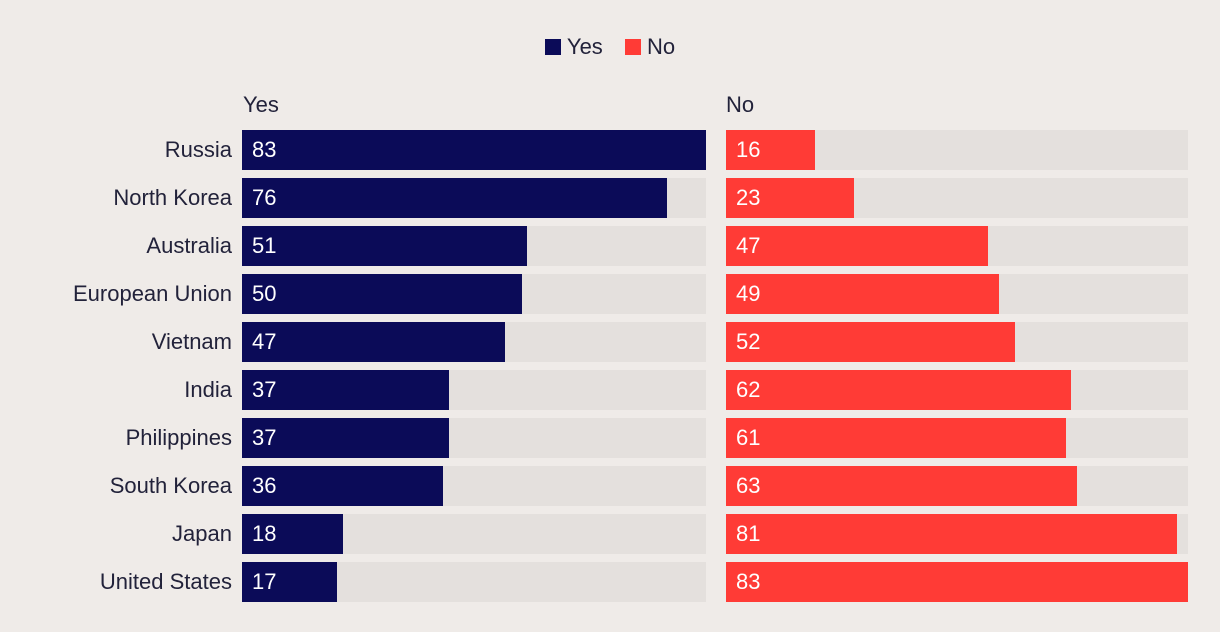 The height and width of the screenshot is (632, 1220). I want to click on bar-track-yes-vietnam: 47, so click(474, 342).